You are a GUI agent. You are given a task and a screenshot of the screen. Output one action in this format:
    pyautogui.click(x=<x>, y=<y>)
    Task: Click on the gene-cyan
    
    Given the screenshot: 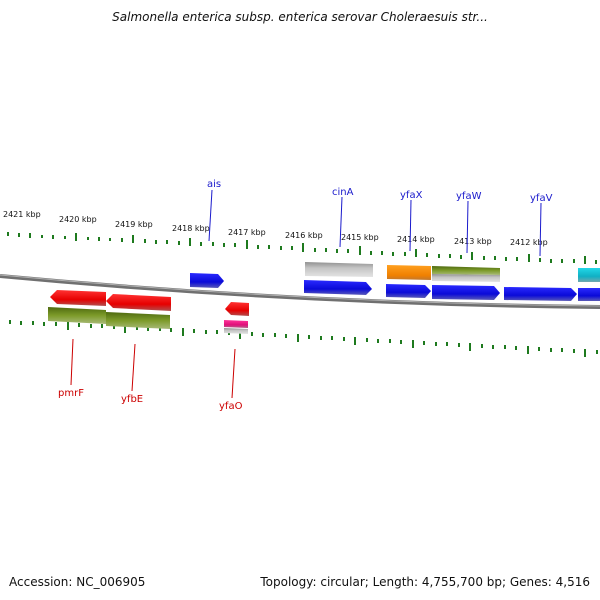 What is the action you would take?
    pyautogui.click(x=589, y=275)
    